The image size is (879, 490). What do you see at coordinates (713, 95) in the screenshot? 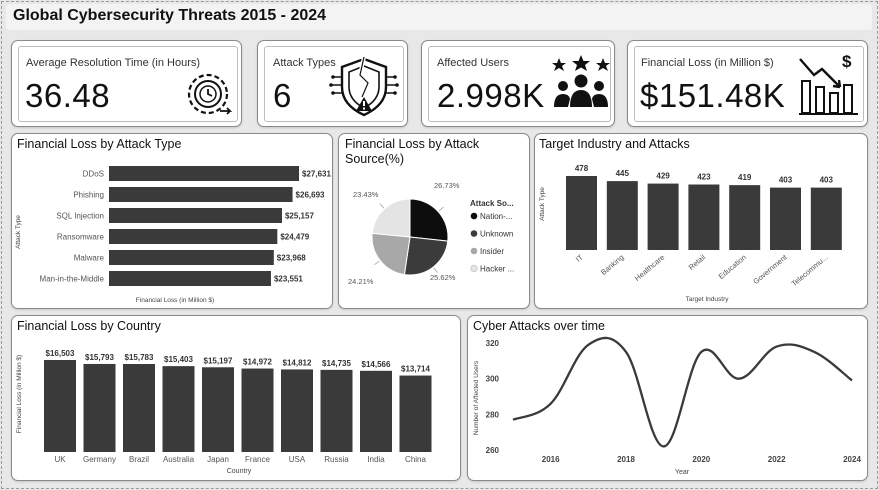
I see `kpi-value: $151.48K` at bounding box center [713, 95].